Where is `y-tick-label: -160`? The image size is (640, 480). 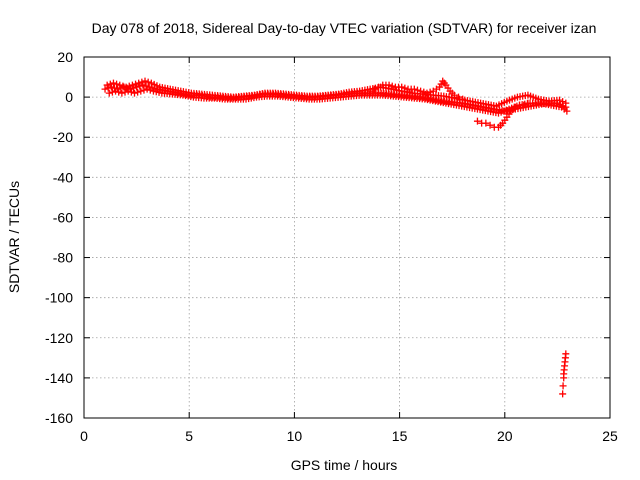 y-tick-label: -160 is located at coordinates (59, 418).